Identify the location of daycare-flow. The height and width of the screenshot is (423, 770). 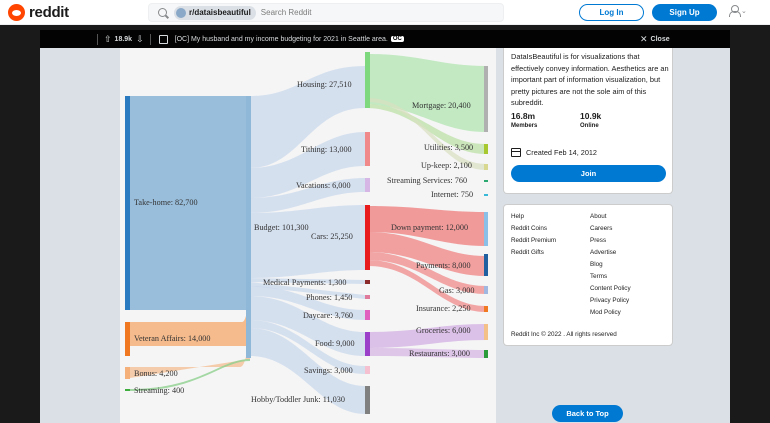
(307, 303).